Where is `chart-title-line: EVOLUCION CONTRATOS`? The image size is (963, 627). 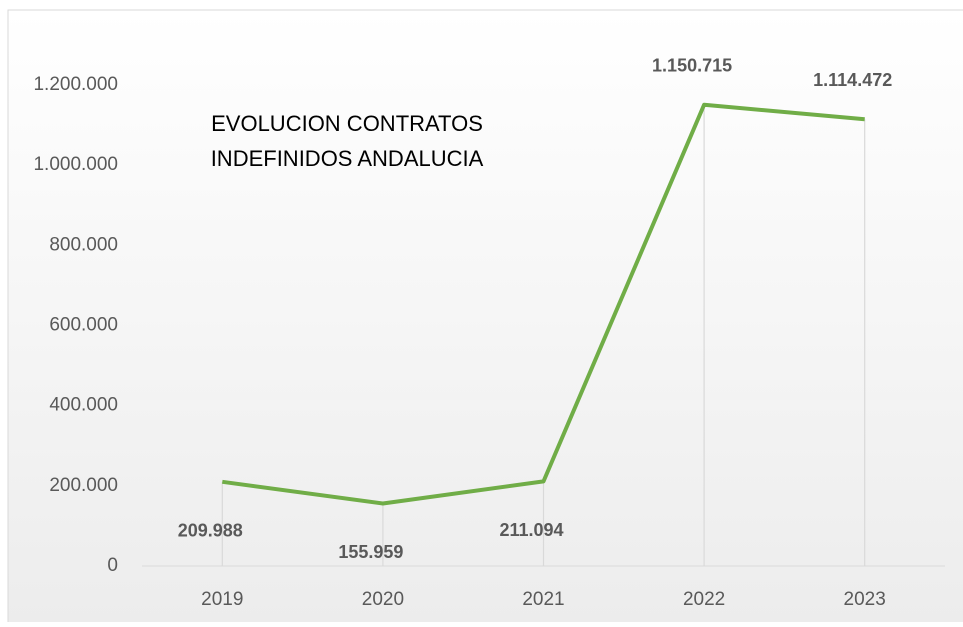 chart-title-line: EVOLUCION CONTRATOS is located at coordinates (347, 123).